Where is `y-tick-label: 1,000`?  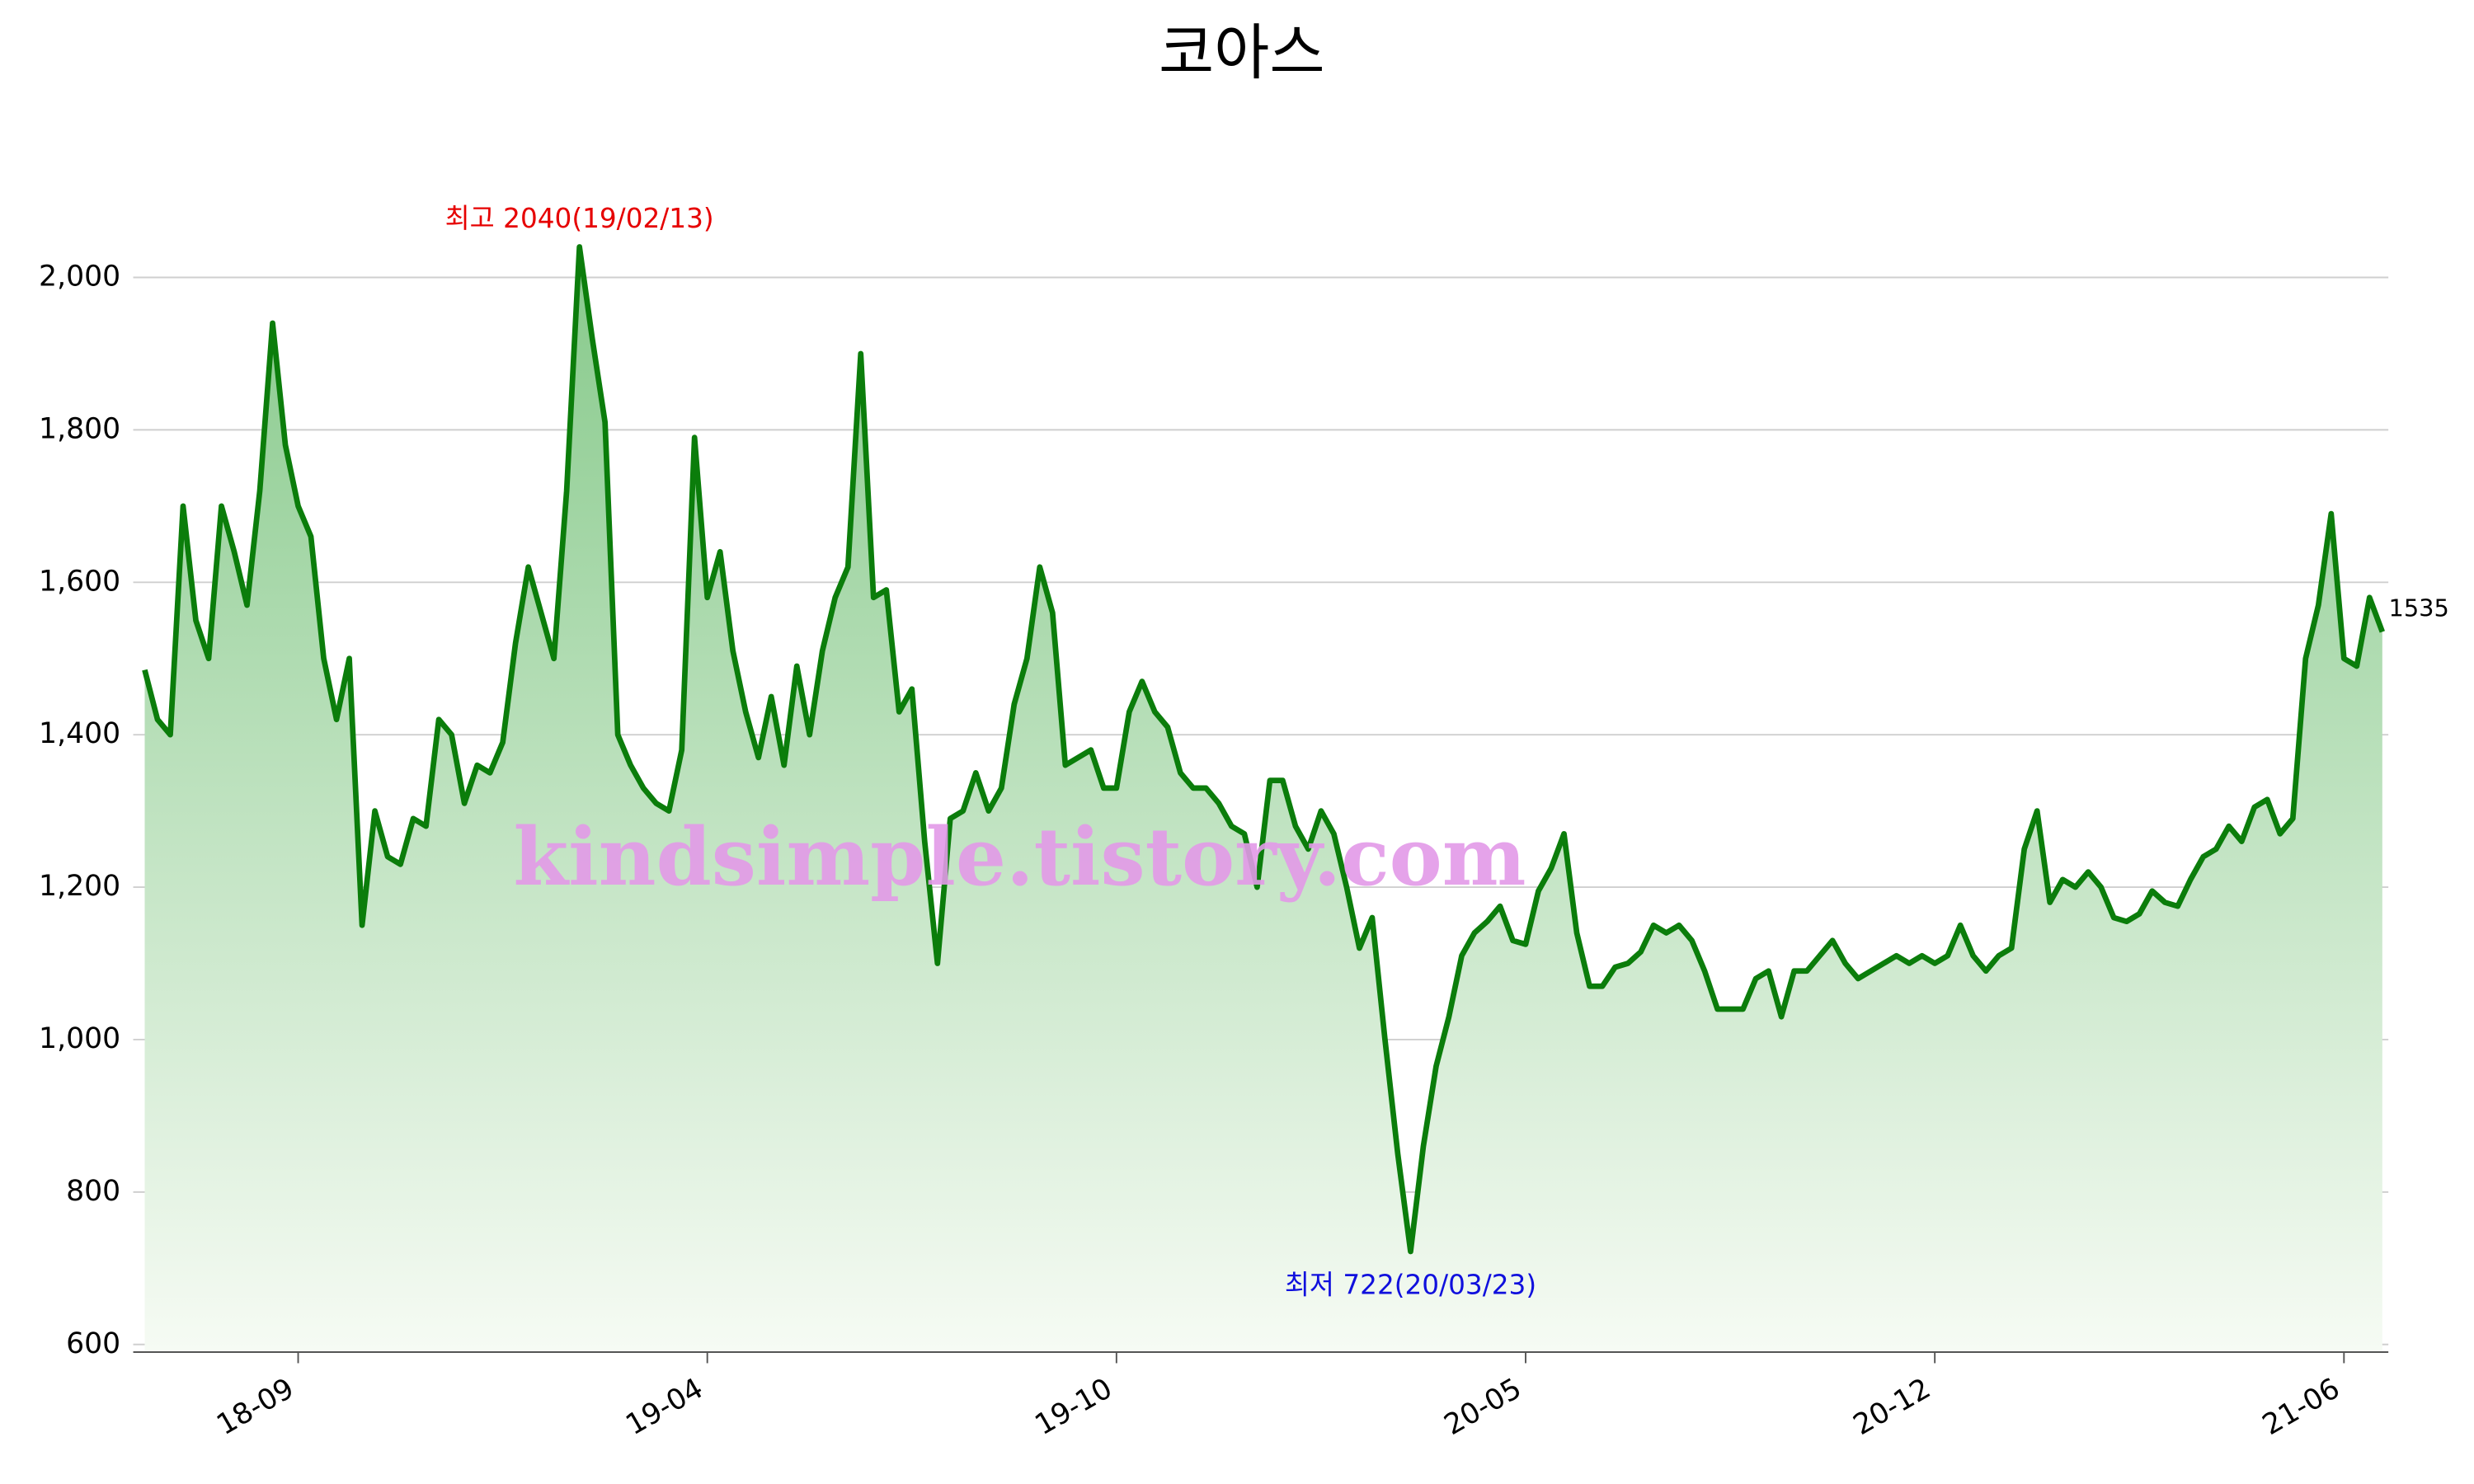 y-tick-label: 1,000 is located at coordinates (79, 1038).